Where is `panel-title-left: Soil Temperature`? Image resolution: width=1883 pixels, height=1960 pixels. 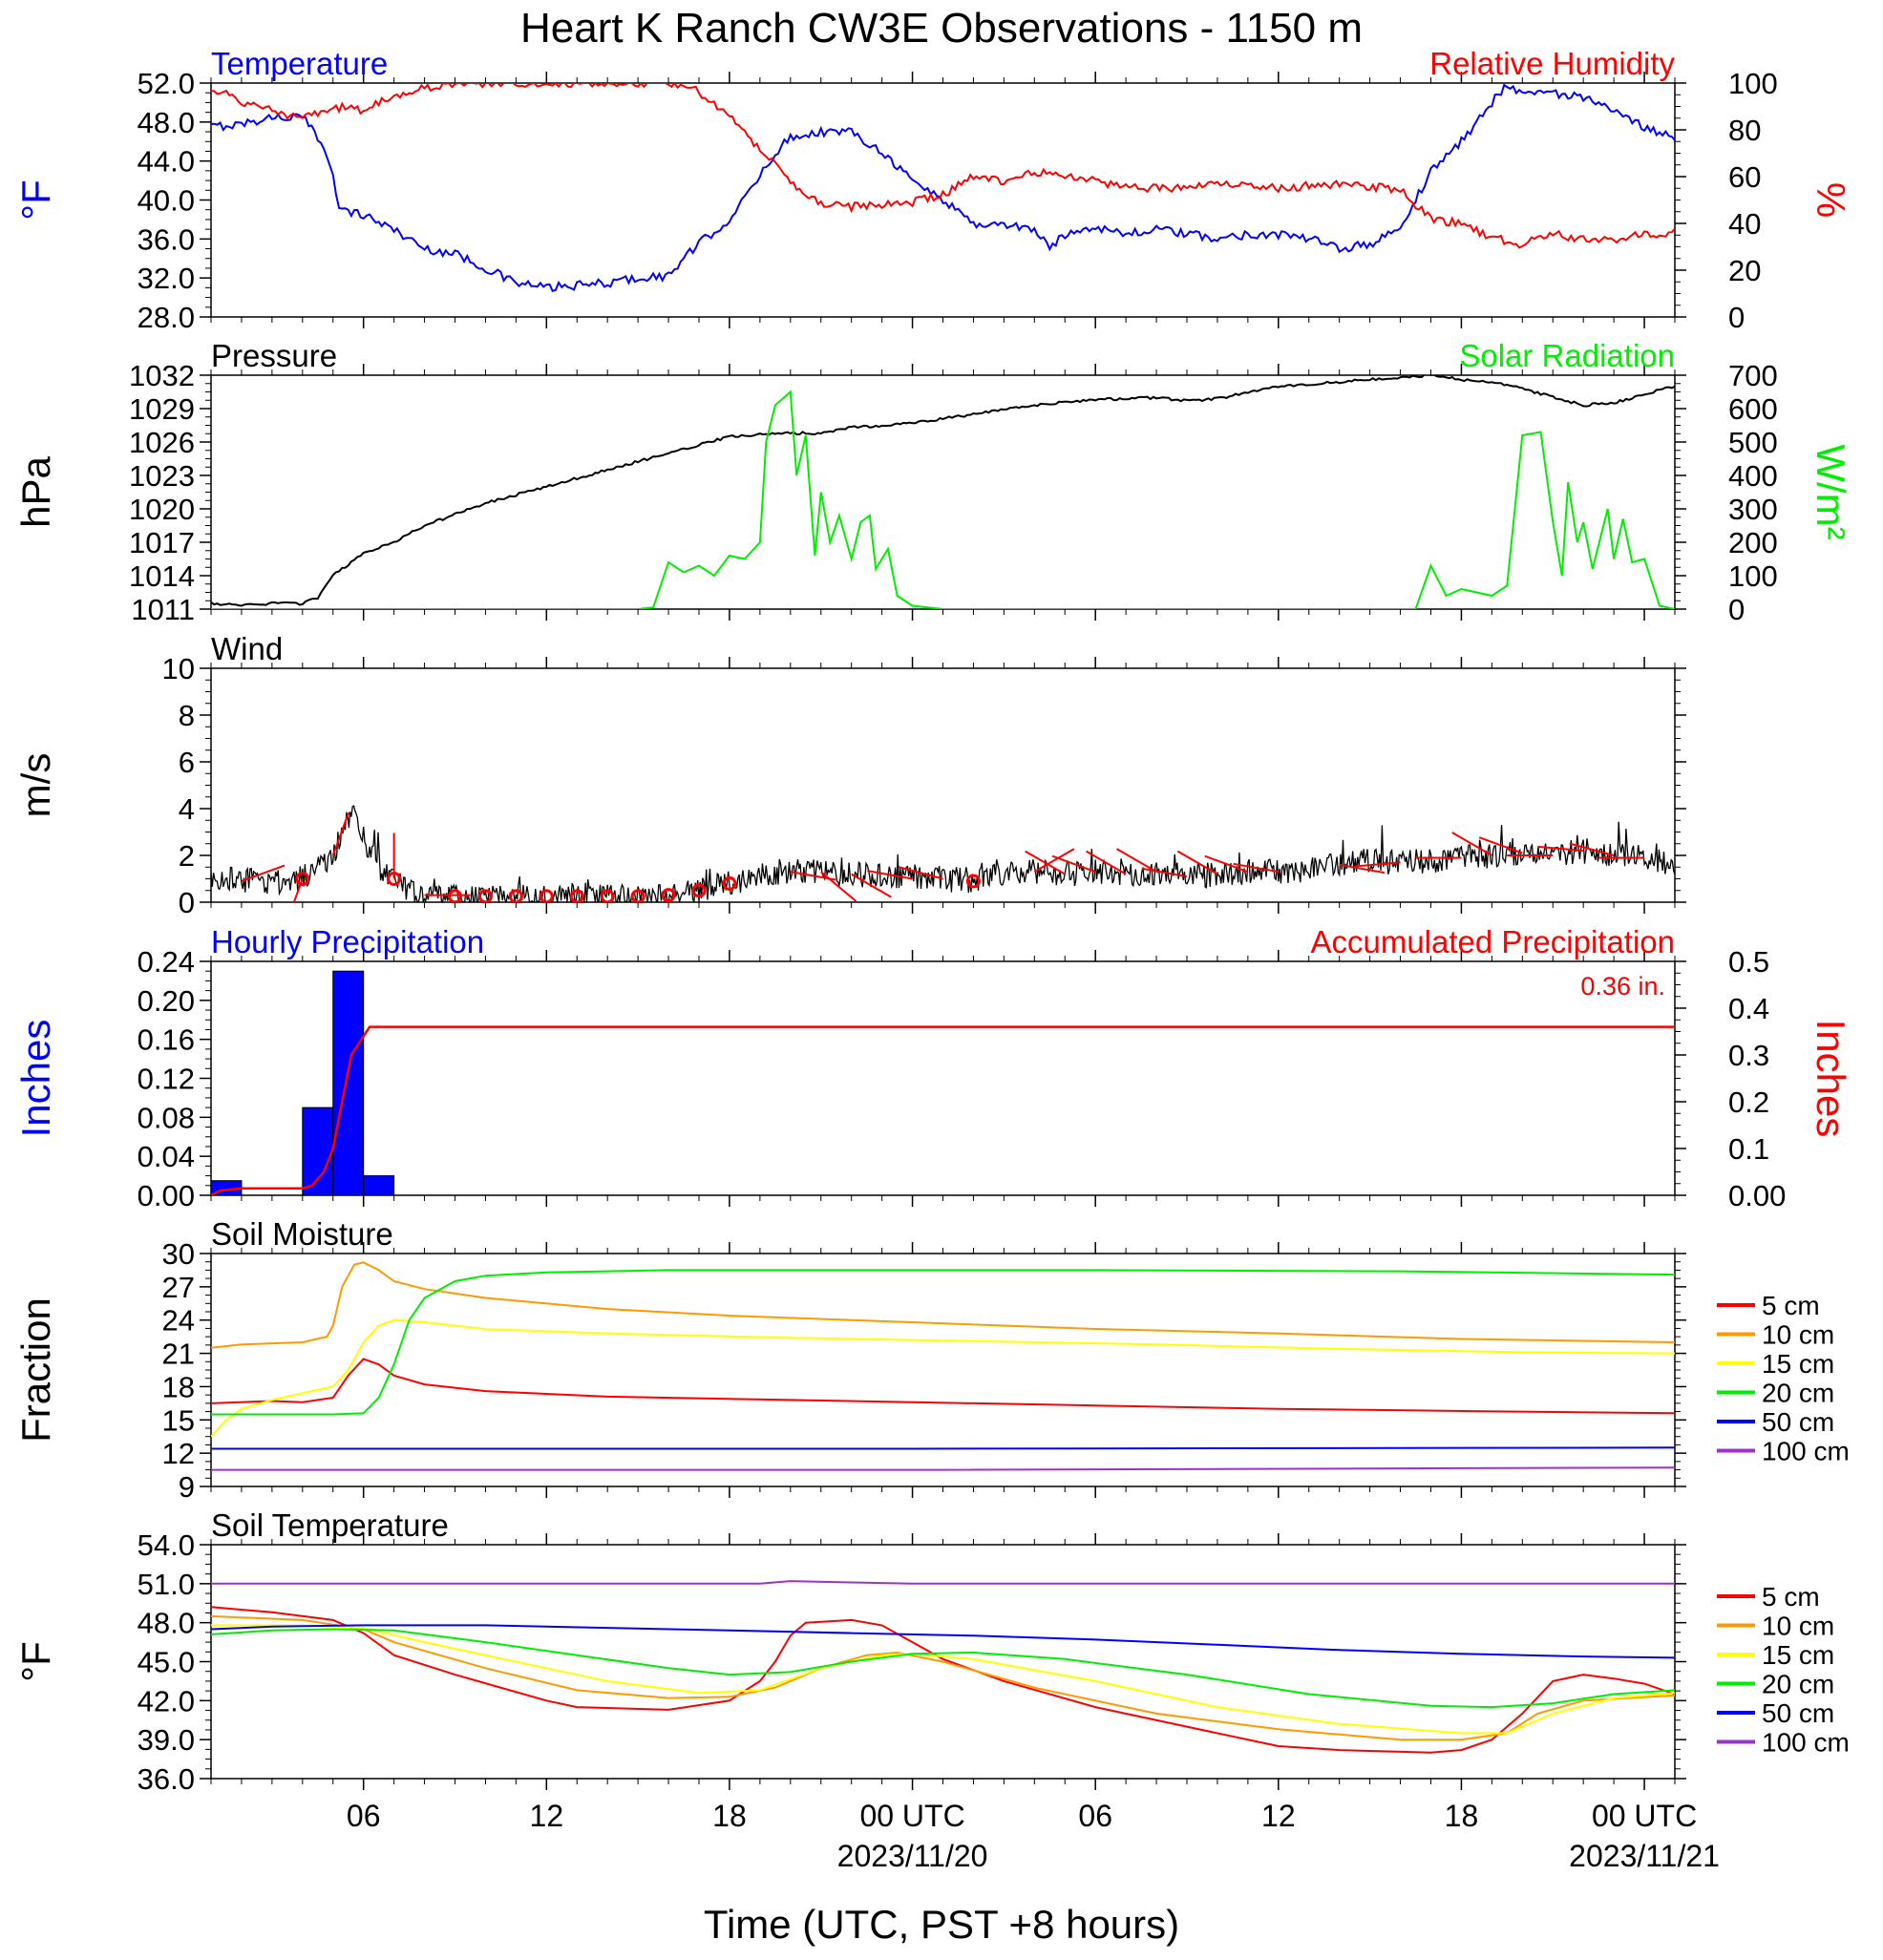 panel-title-left: Soil Temperature is located at coordinates (330, 1525).